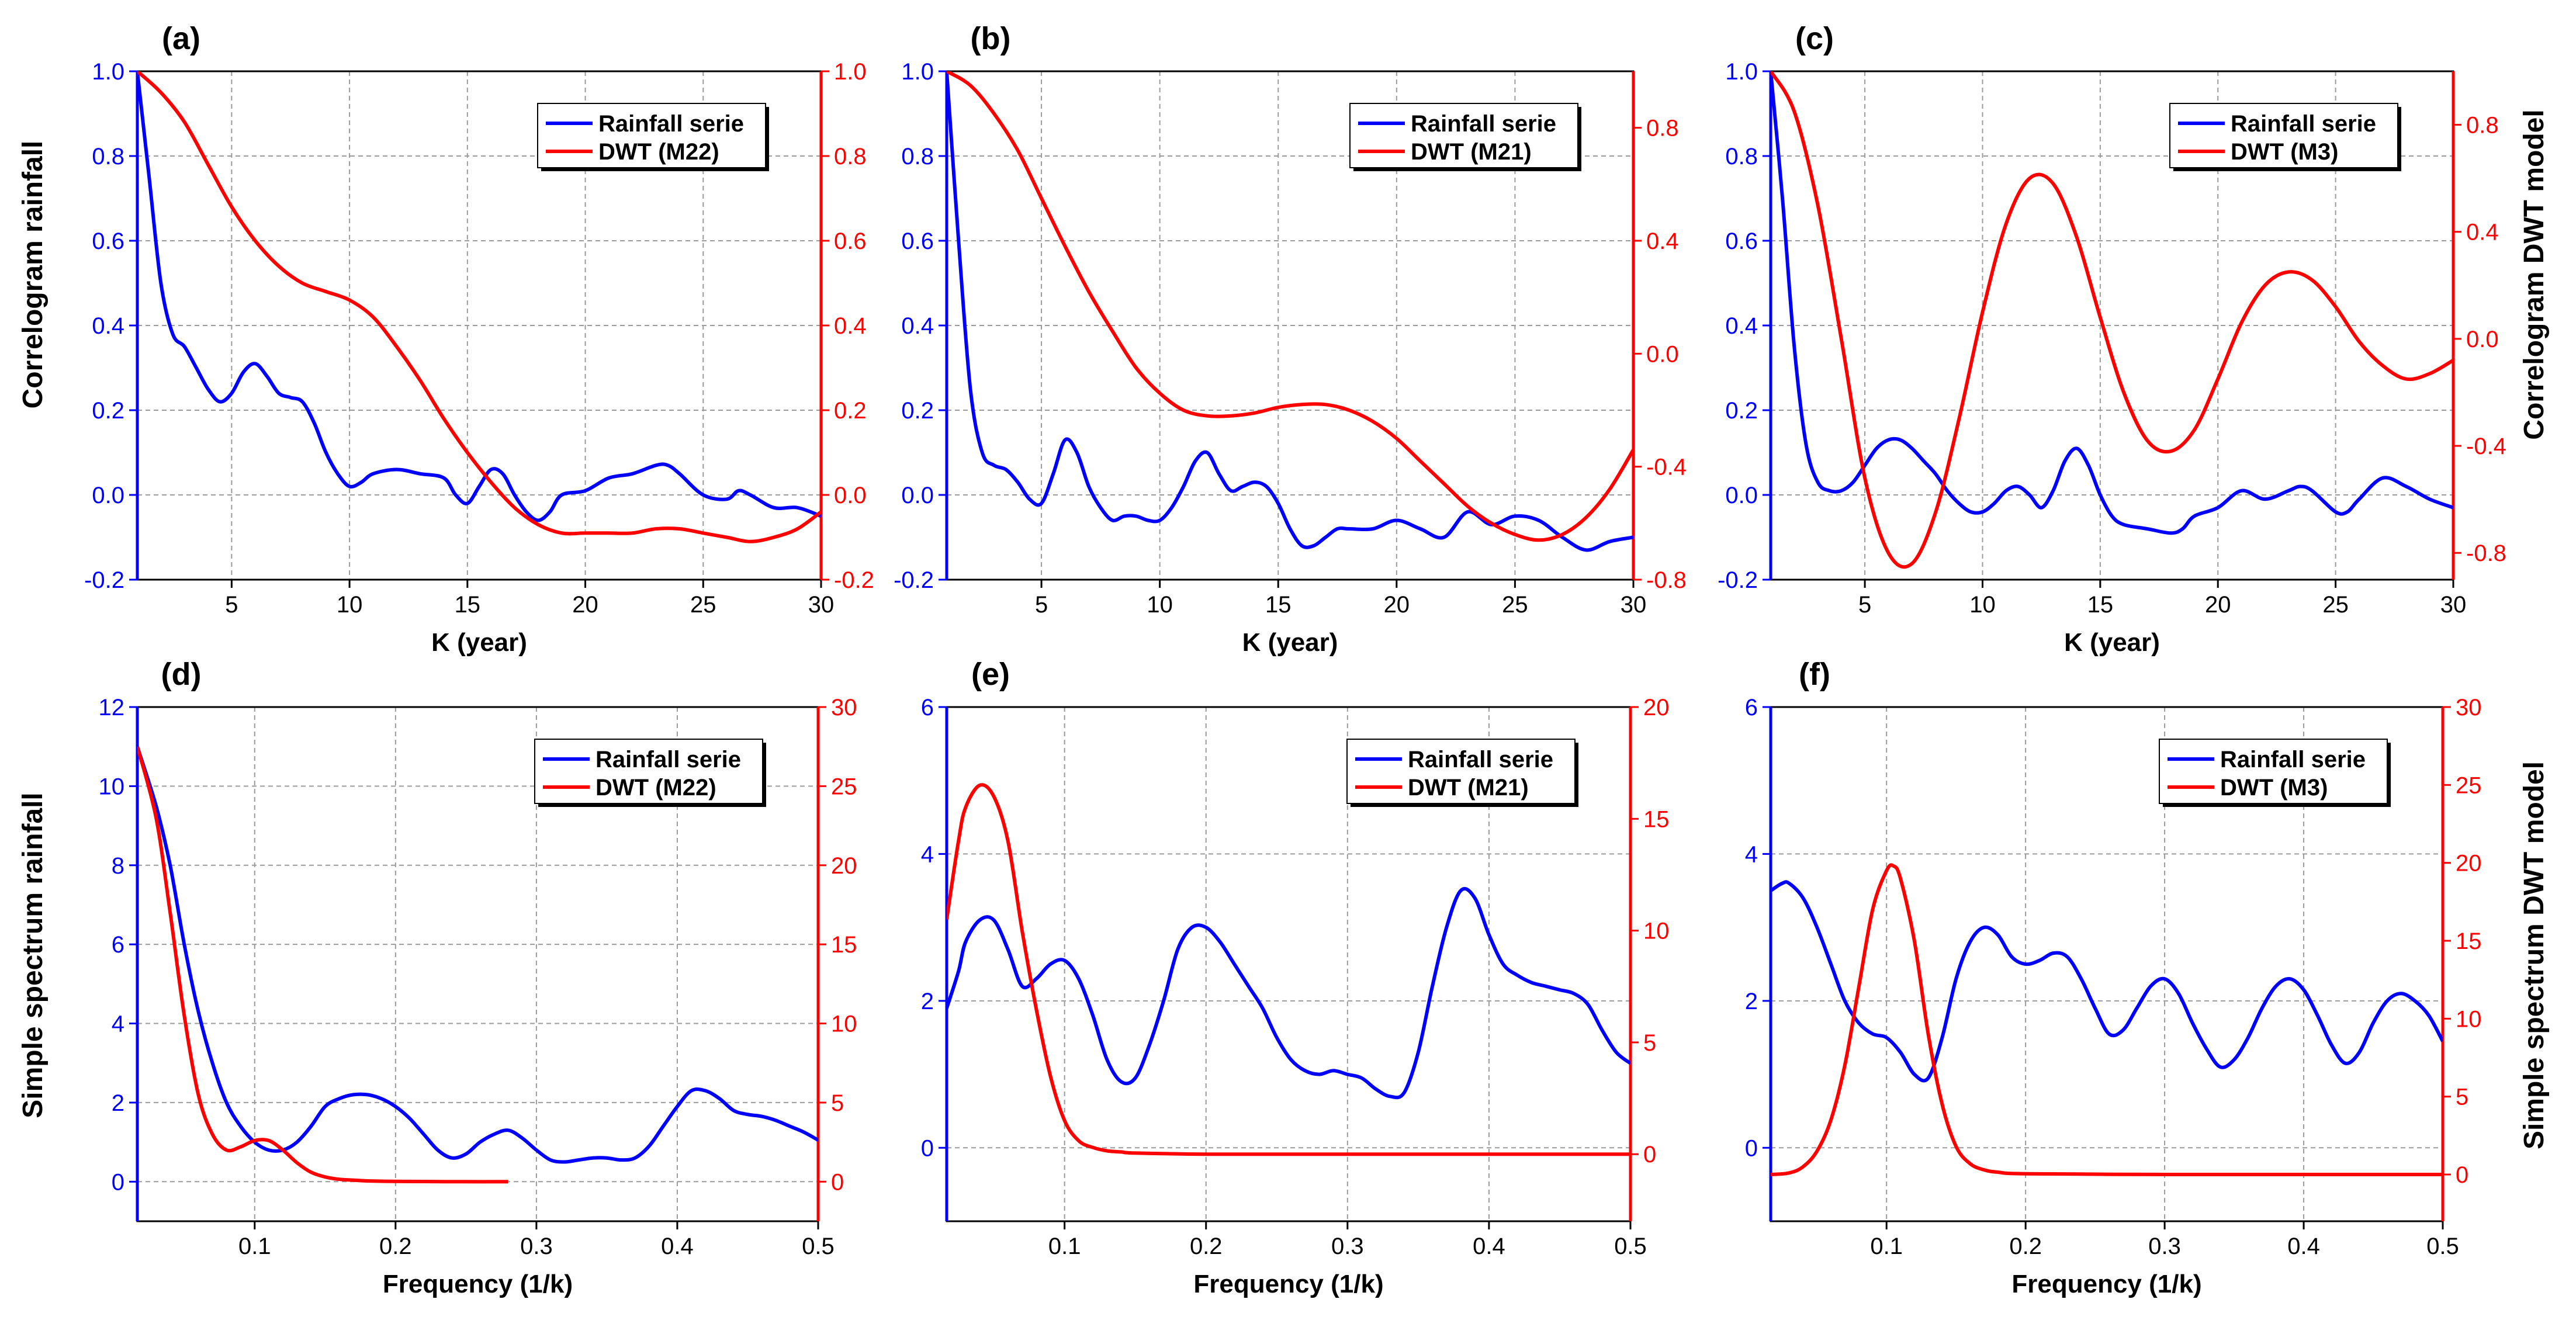  Describe the element at coordinates (1471, 152) in the screenshot. I see `legend-label: DWT (M21)` at that location.